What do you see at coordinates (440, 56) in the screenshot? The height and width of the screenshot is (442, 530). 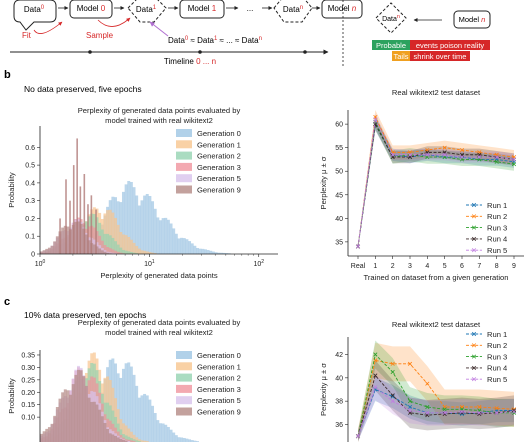 I see `highlight-shrink: shrink over time` at bounding box center [440, 56].